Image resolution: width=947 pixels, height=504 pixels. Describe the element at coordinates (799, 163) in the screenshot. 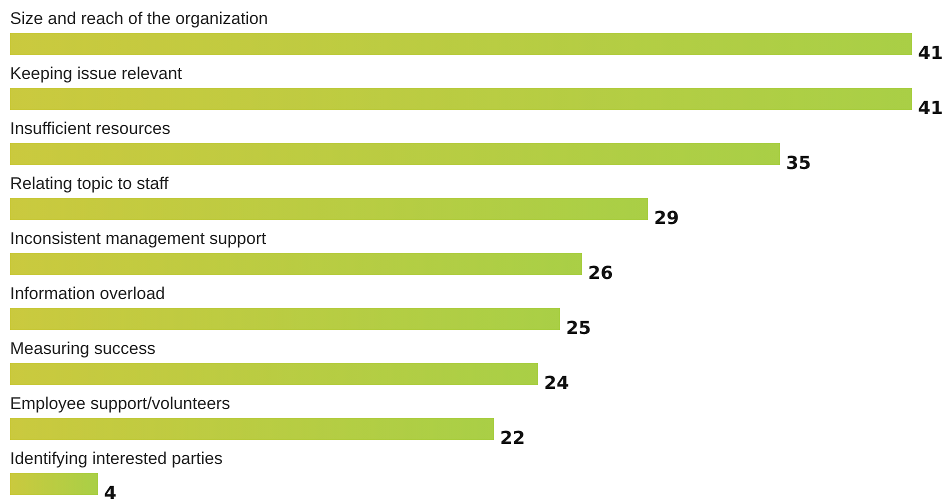

I see `data-label: 35` at that location.